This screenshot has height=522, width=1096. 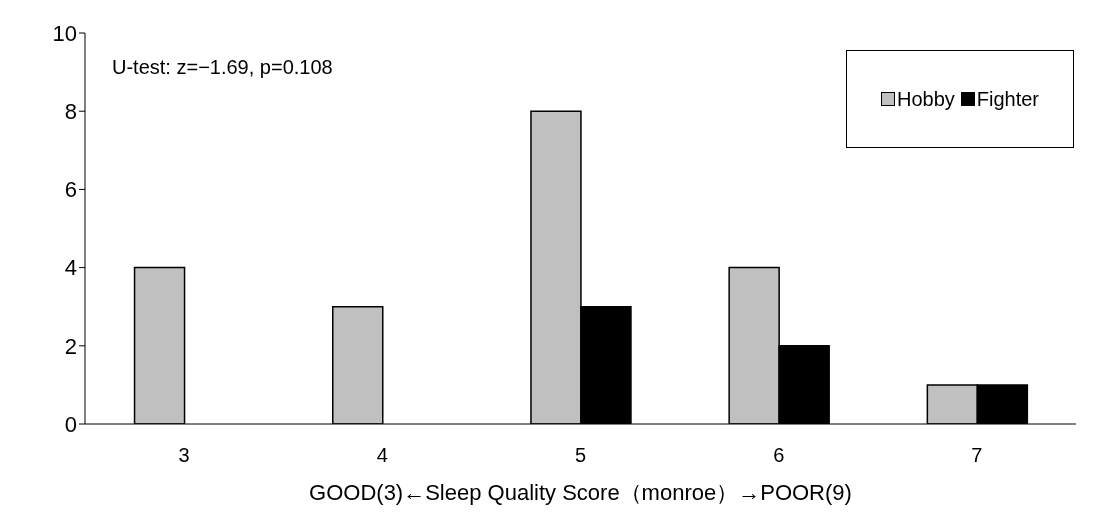 I want to click on x-axis-title: GOOD(3)←Sleep Quality Score（monroe）→POOR(9), so click(x=580, y=492).